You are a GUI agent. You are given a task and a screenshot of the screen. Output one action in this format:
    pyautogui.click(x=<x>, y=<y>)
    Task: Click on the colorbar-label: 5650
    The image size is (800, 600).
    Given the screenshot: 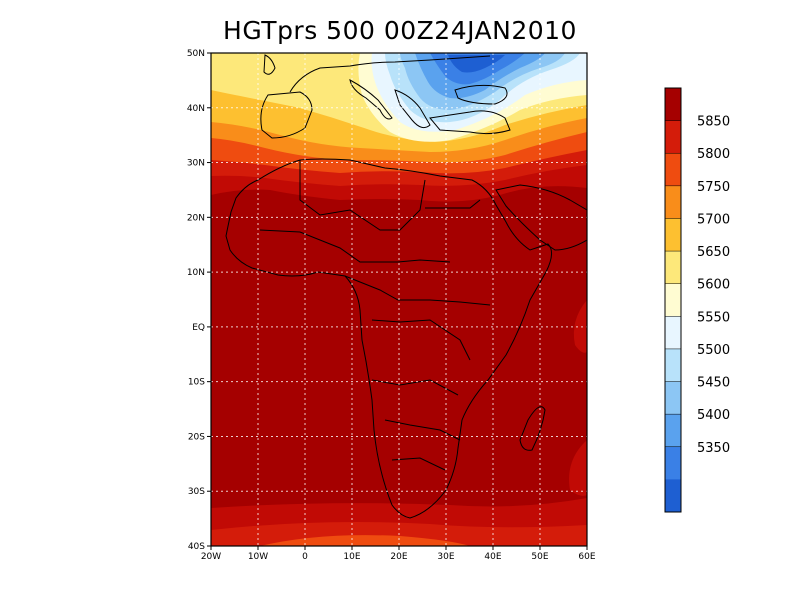 What is the action you would take?
    pyautogui.click(x=713, y=252)
    